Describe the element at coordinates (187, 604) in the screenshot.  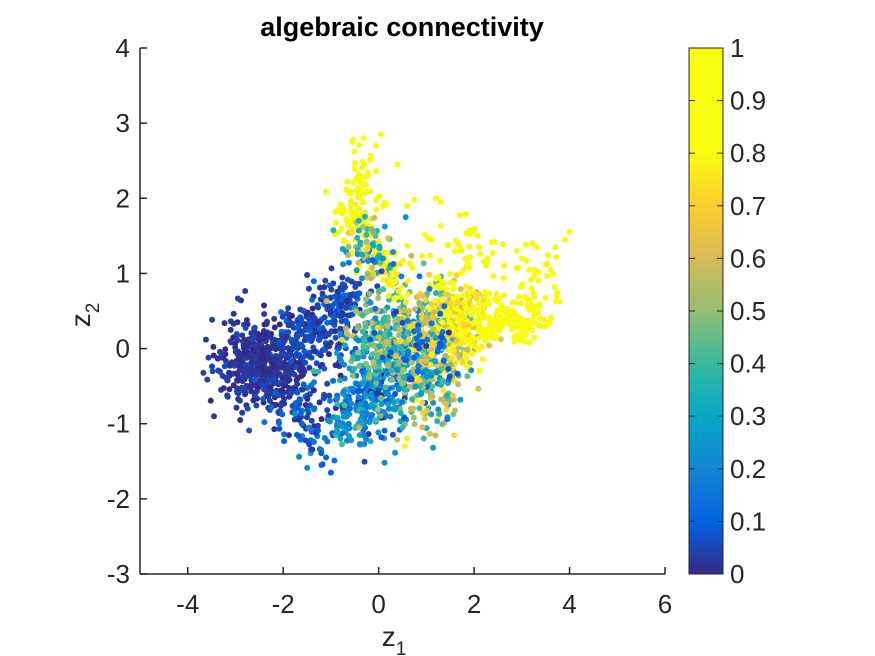
I see `x-tick-label: -4` at that location.